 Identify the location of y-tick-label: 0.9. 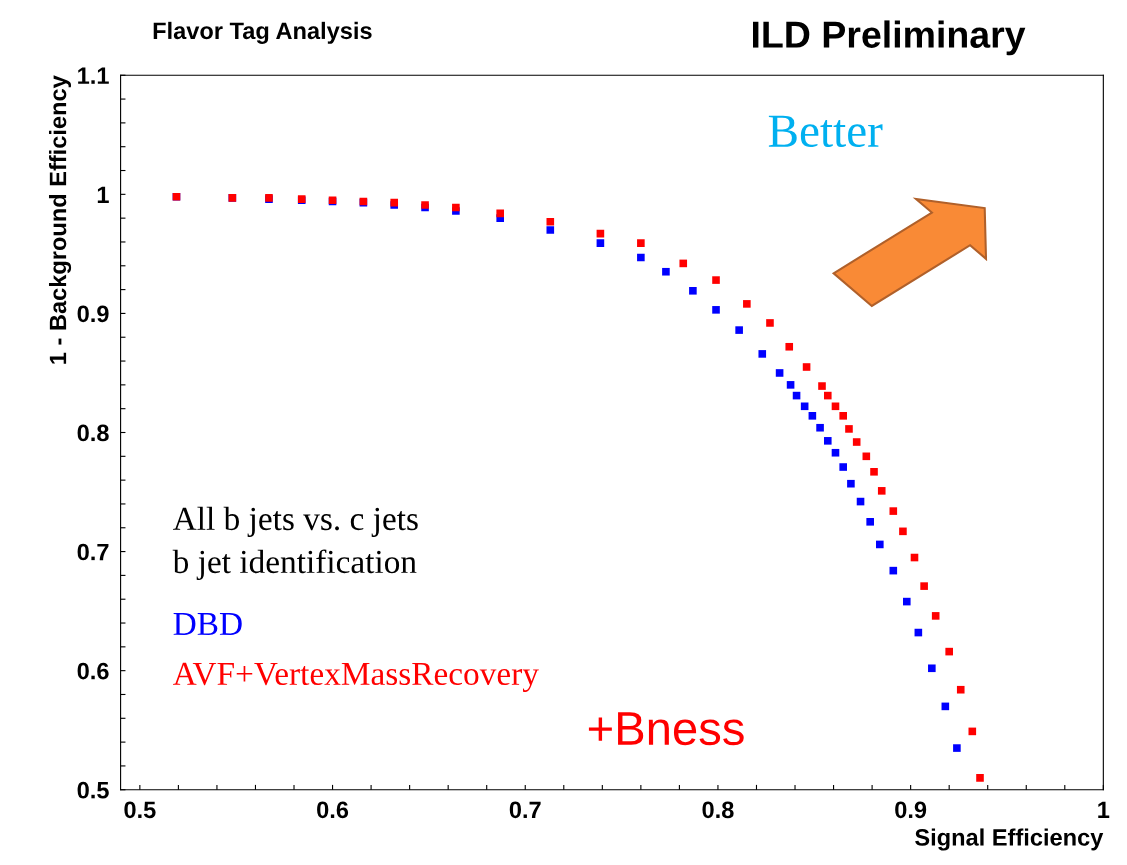
(93, 314).